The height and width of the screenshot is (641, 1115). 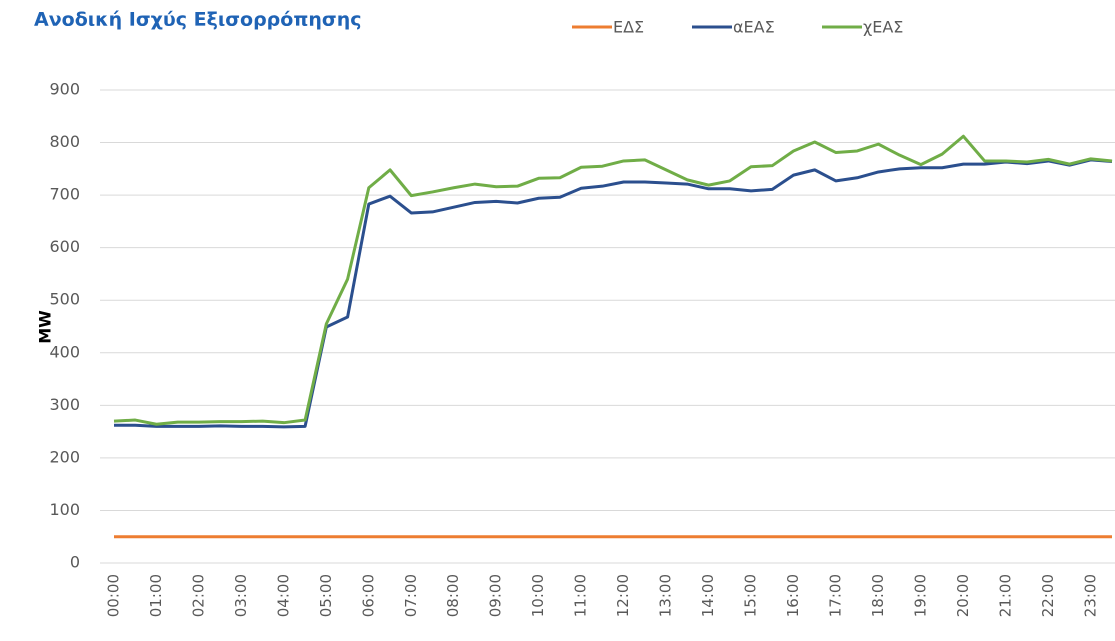 I want to click on y-tick-label: 600, so click(x=64, y=246).